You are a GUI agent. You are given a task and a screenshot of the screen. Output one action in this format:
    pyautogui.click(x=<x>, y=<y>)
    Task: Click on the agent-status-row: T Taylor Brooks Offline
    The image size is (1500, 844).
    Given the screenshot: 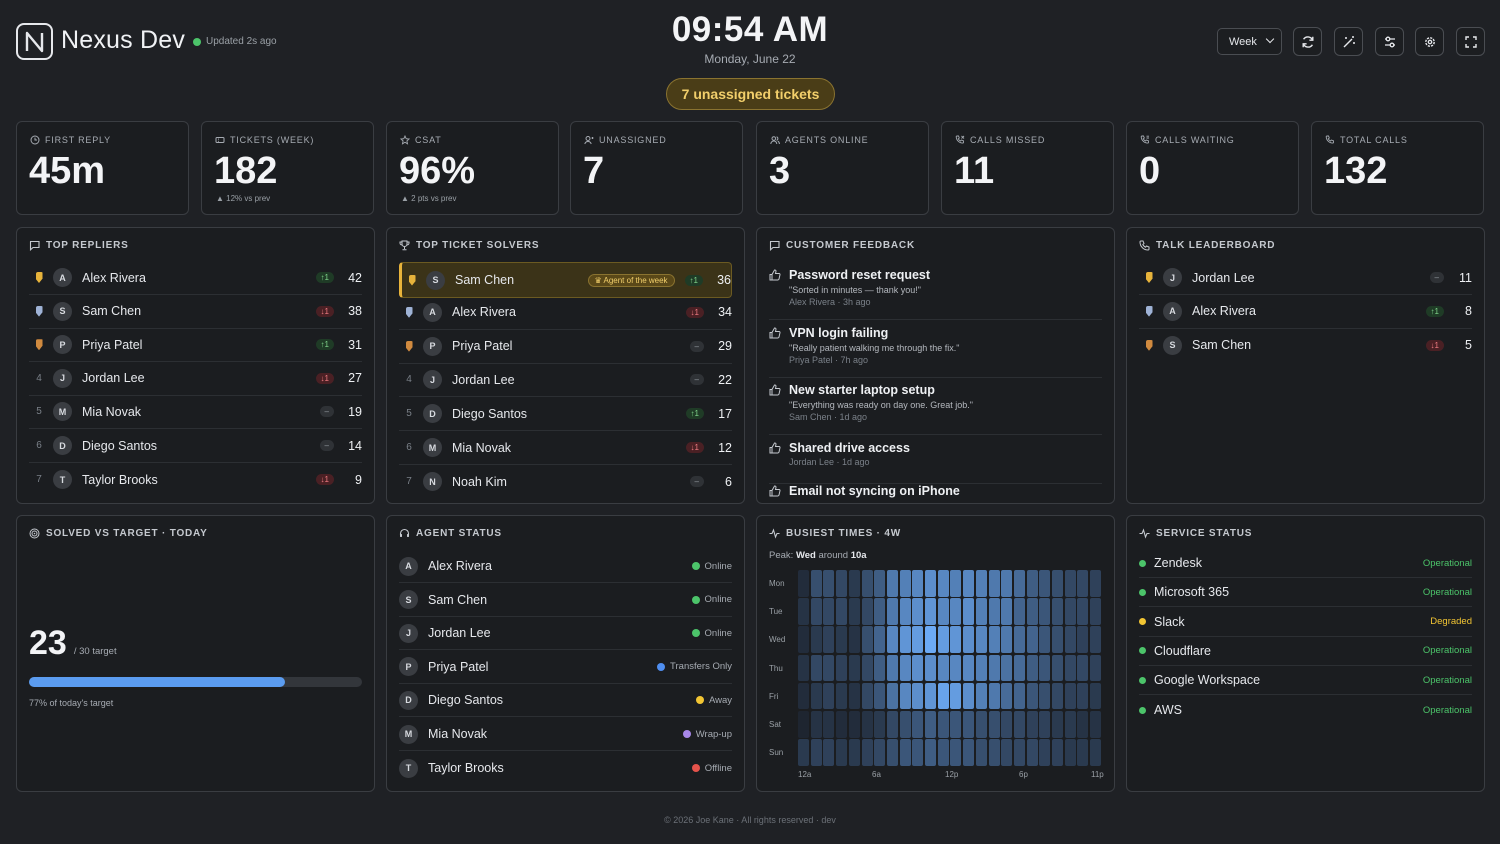 What is the action you would take?
    pyautogui.click(x=565, y=768)
    